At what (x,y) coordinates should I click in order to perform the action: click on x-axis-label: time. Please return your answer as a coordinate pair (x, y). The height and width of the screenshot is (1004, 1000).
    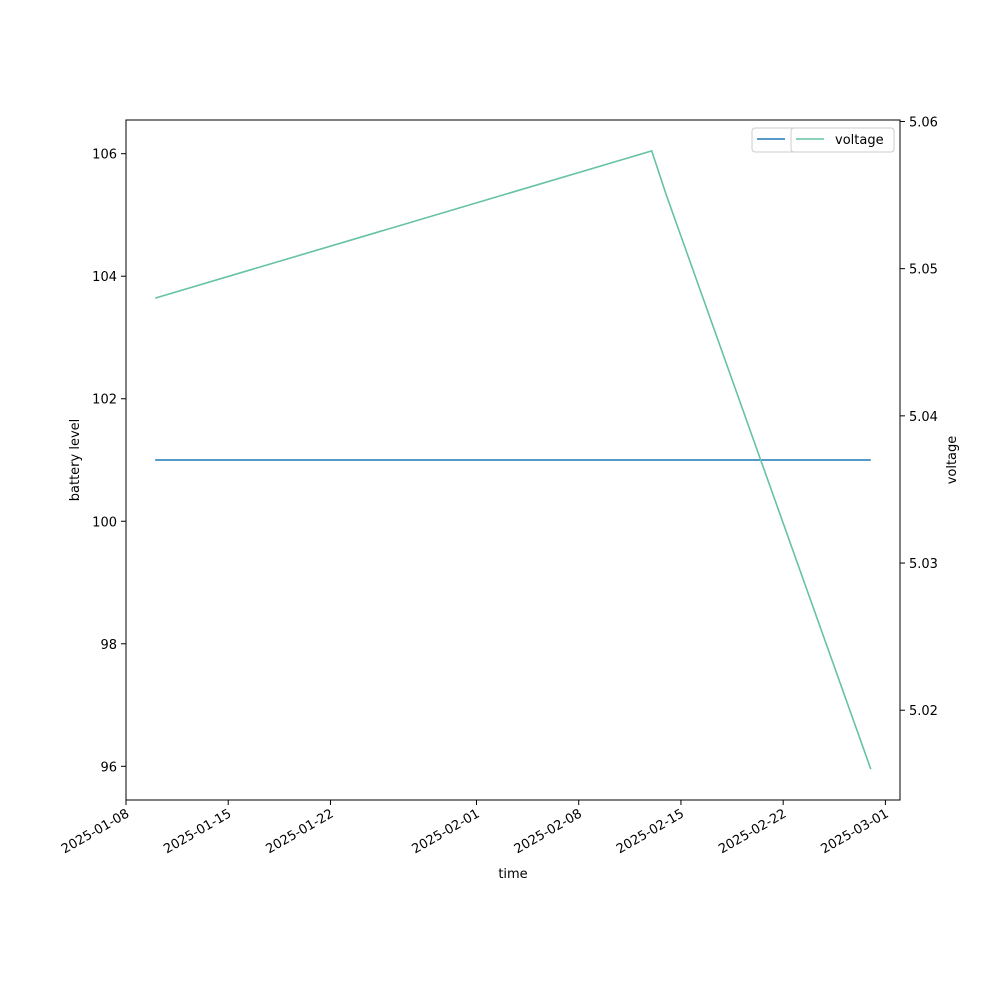
    Looking at the image, I should click on (512, 874).